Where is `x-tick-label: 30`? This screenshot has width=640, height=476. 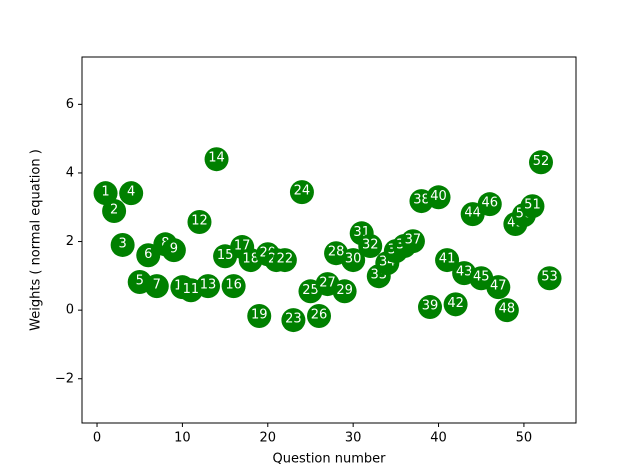
x-tick-label: 30 is located at coordinates (353, 438).